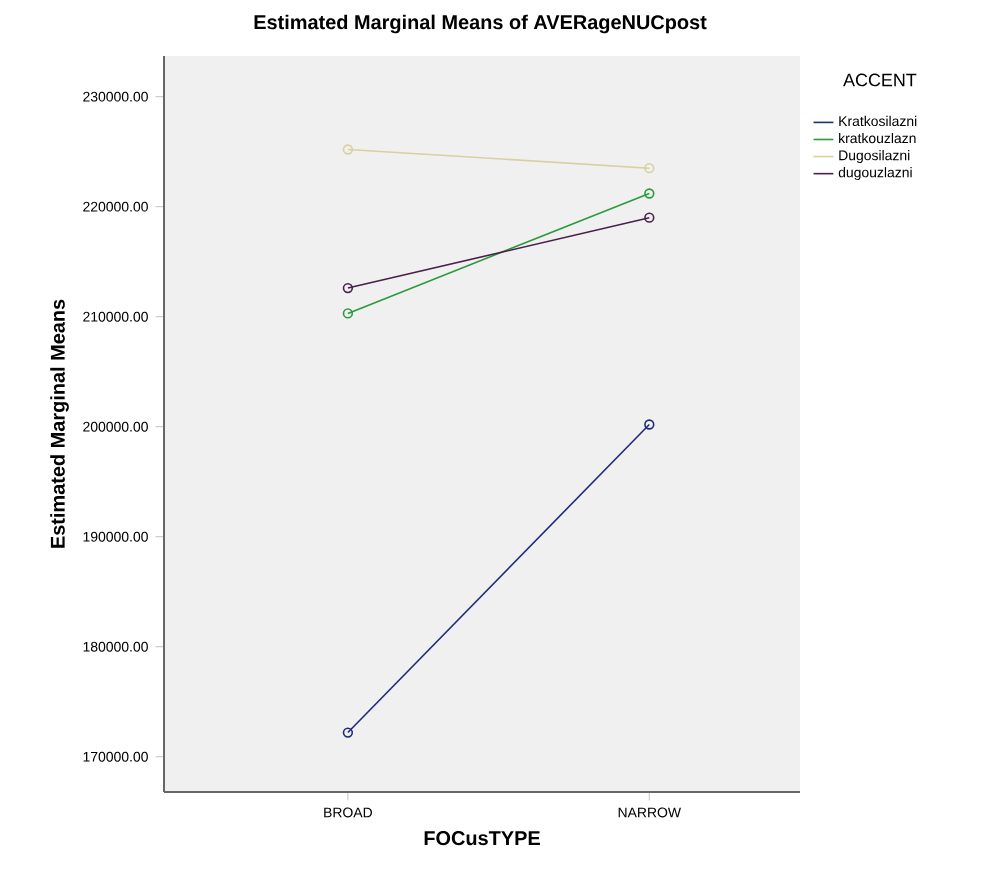 Image resolution: width=986 pixels, height=874 pixels. Describe the element at coordinates (480, 24) in the screenshot. I see `chart-title: Estimated Marginal Means of AVERageNUCpost` at that location.